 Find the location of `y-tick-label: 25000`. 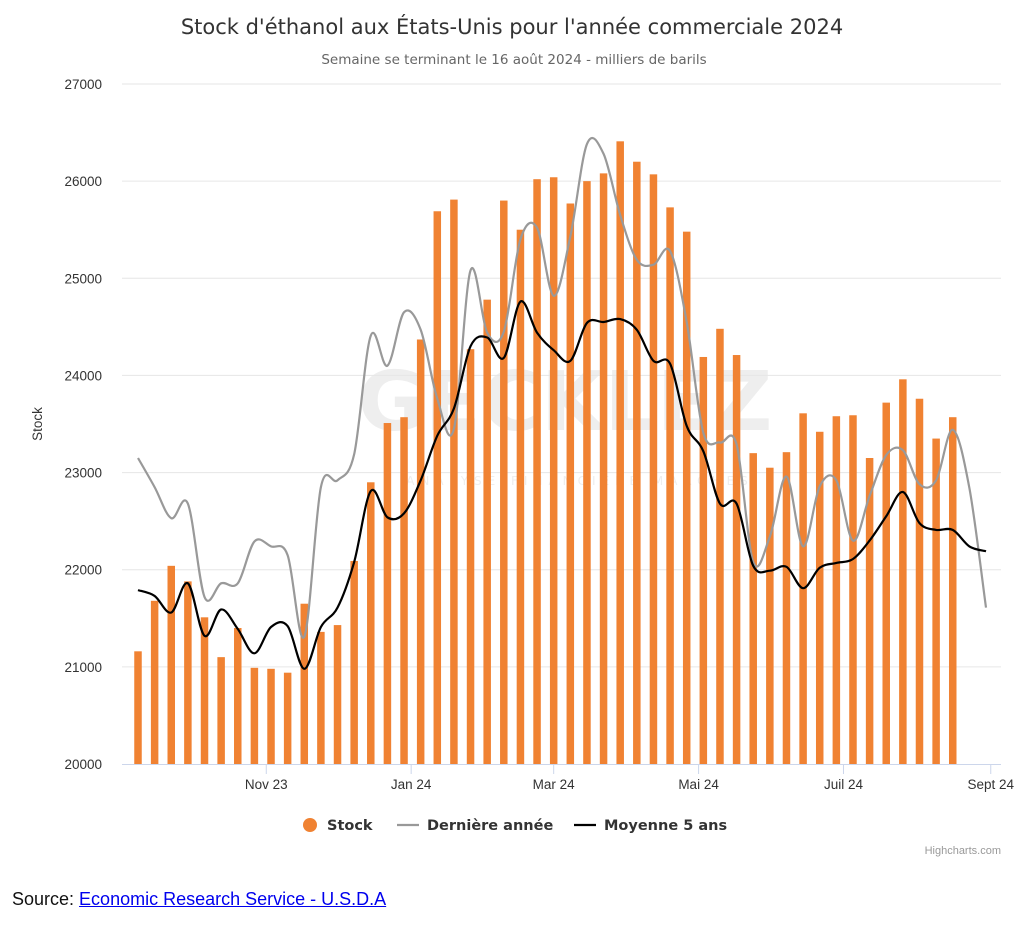

y-tick-label: 25000 is located at coordinates (83, 278).